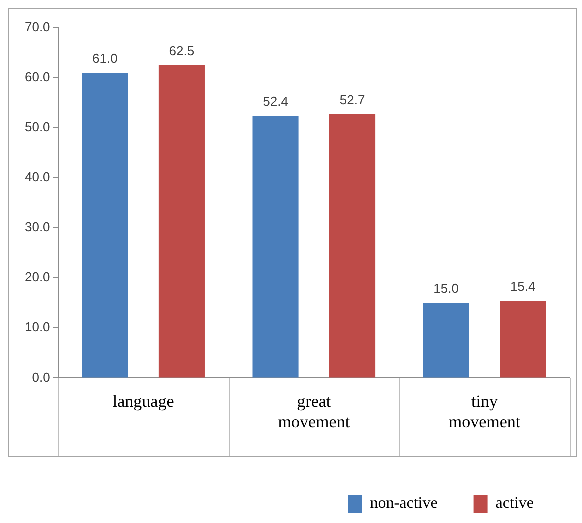  I want to click on y-tick-label: 30.0, so click(37, 227).